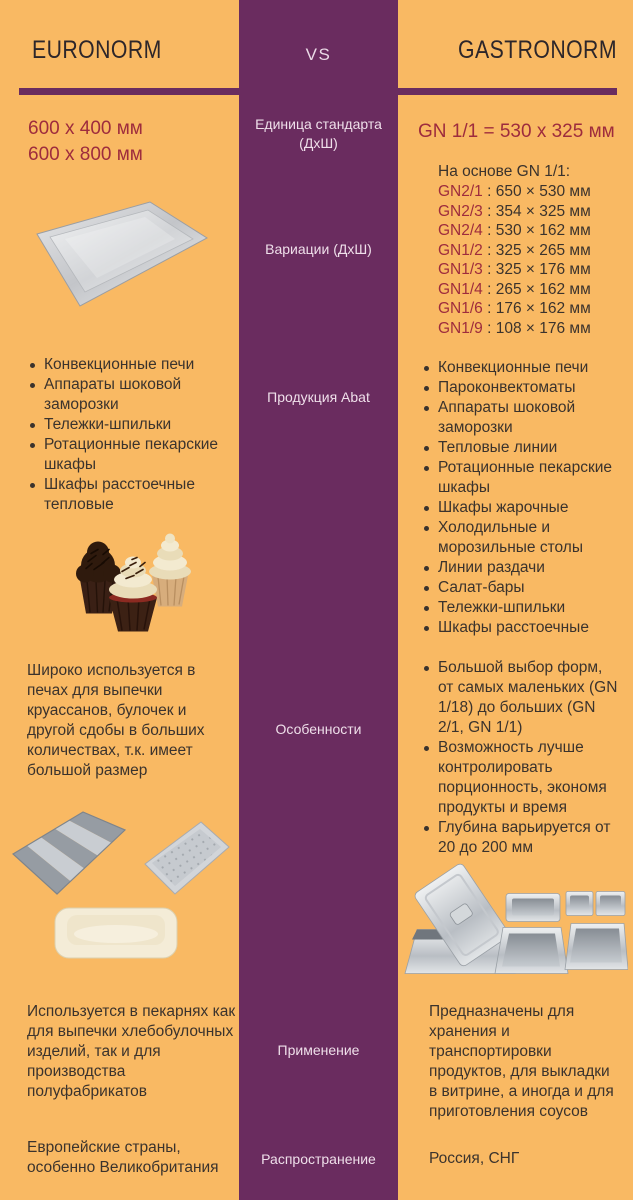  I want to click on list-item-label: Салат-бары, so click(481, 587).